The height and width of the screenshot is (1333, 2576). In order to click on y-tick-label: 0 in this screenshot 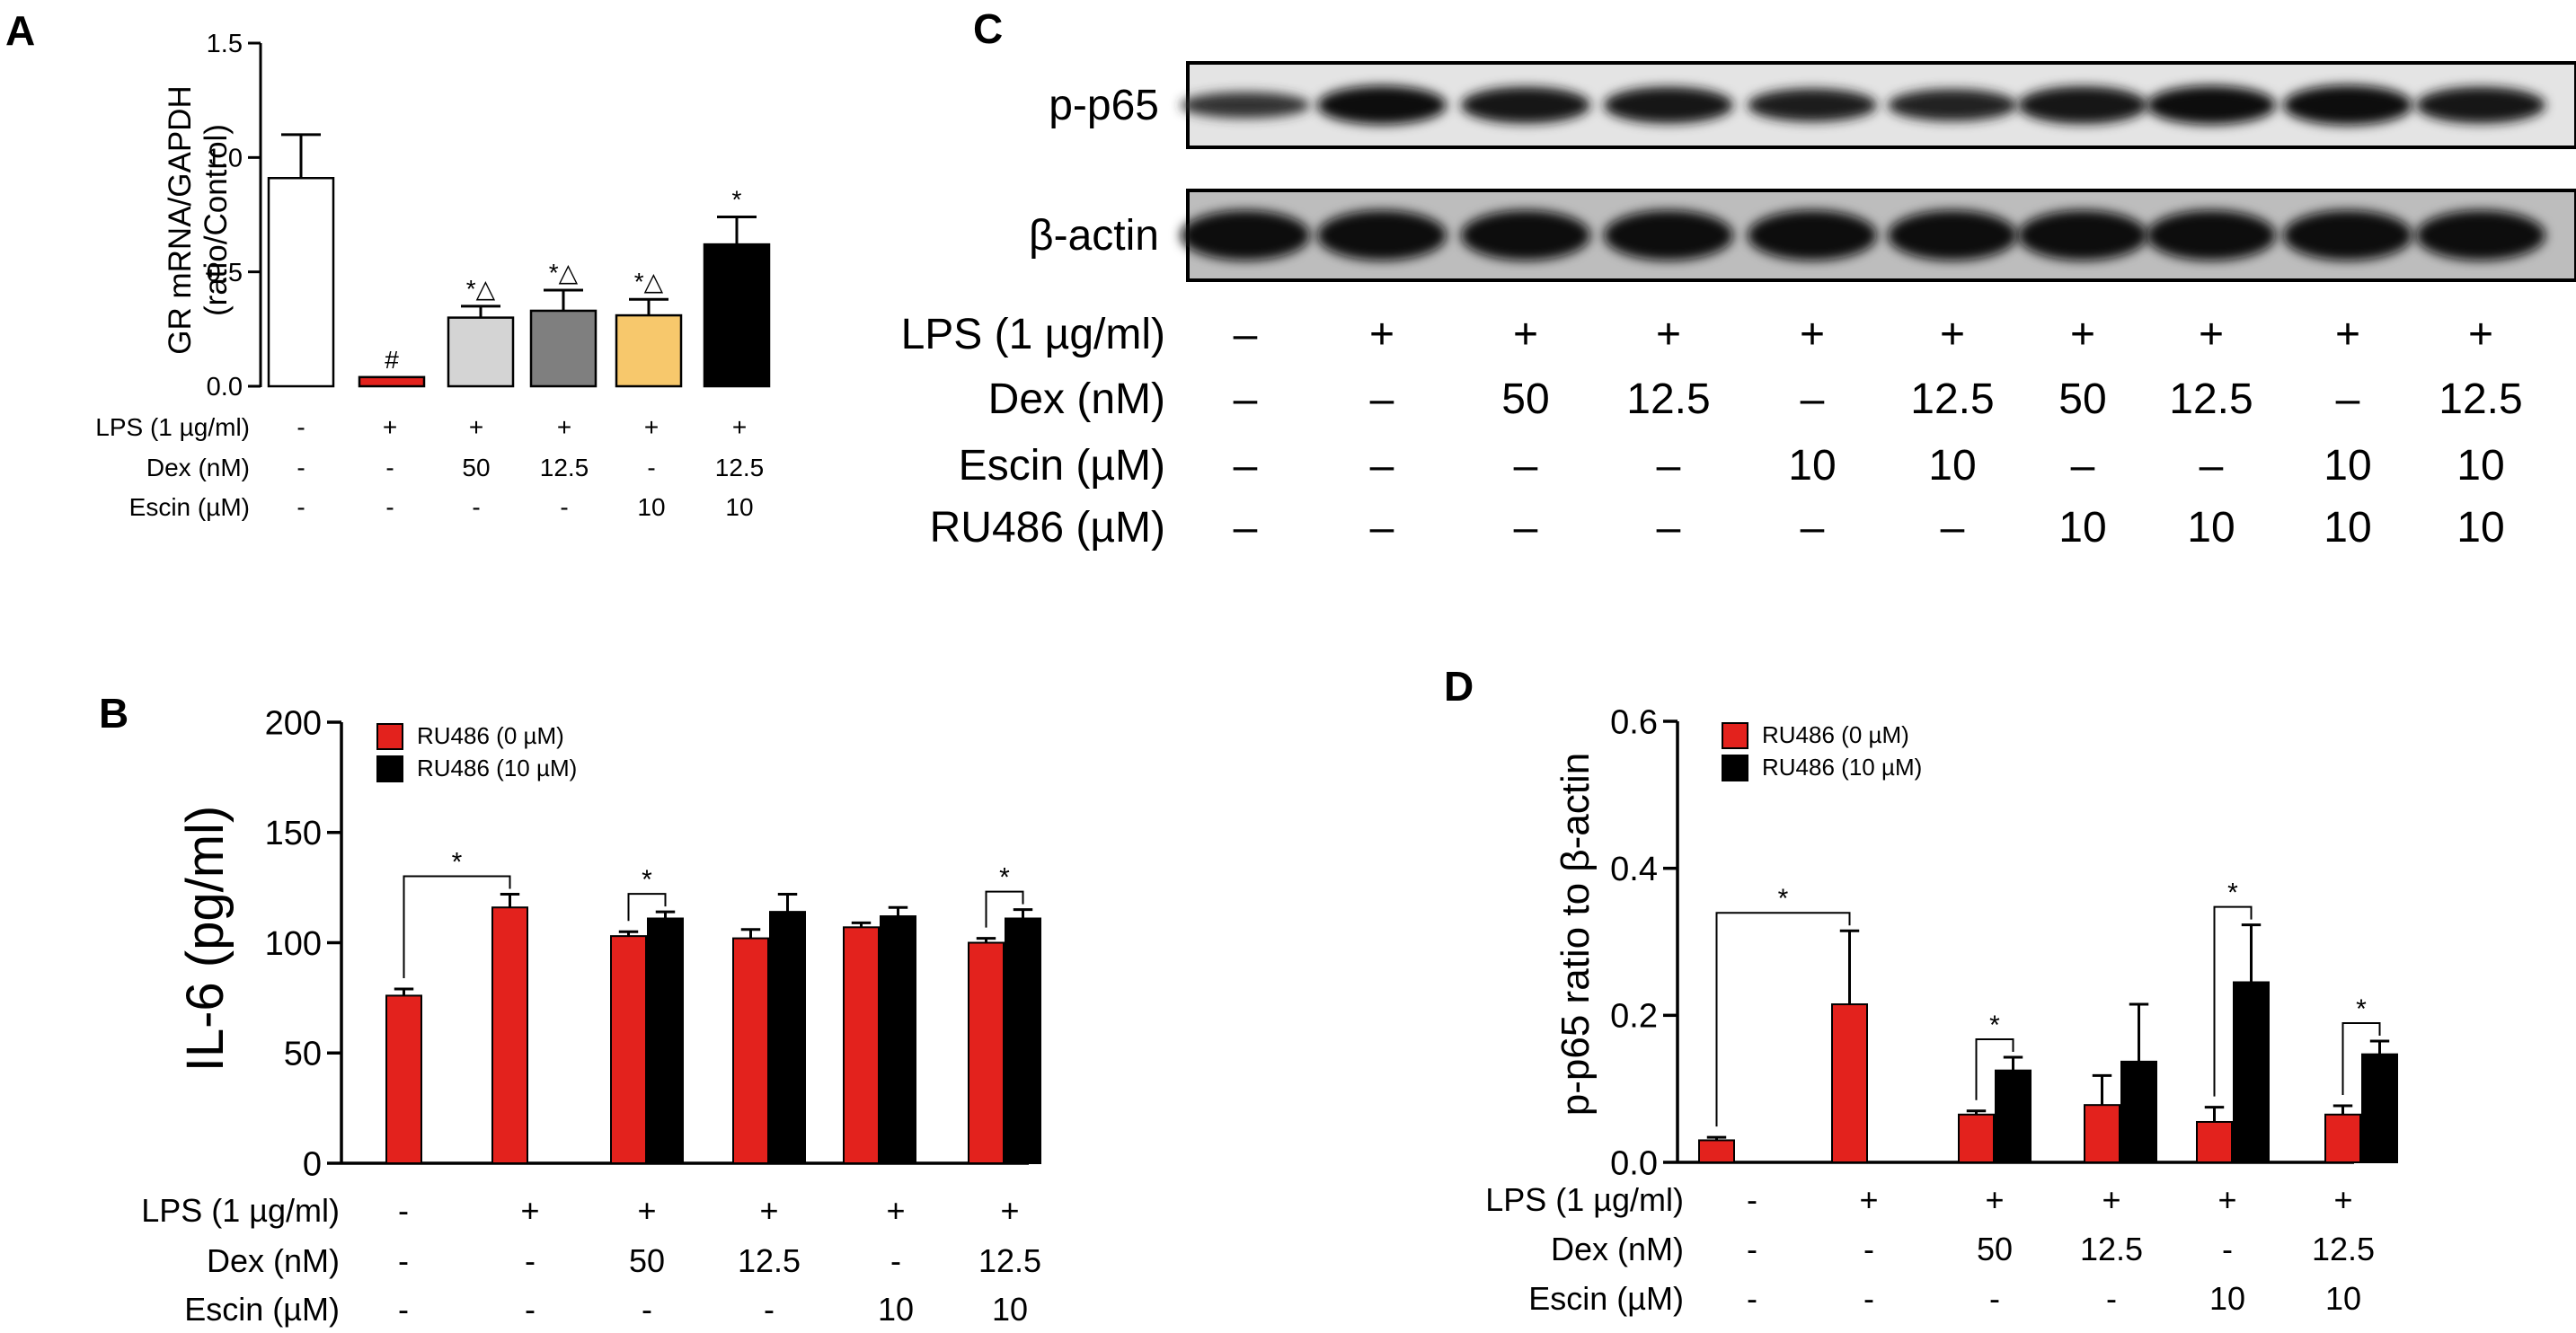, I will do `click(313, 1164)`.